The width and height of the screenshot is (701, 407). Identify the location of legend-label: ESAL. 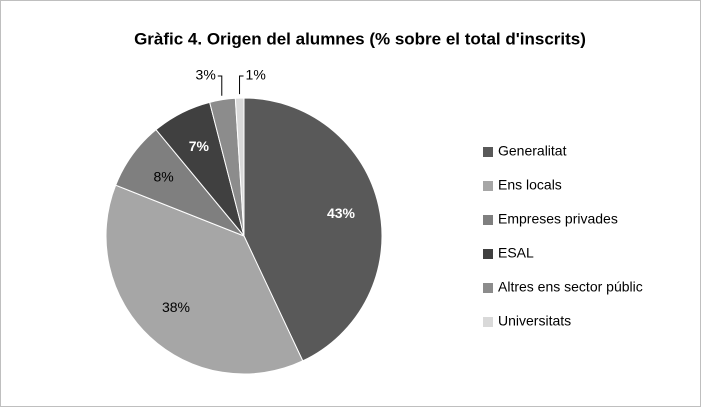
(516, 253).